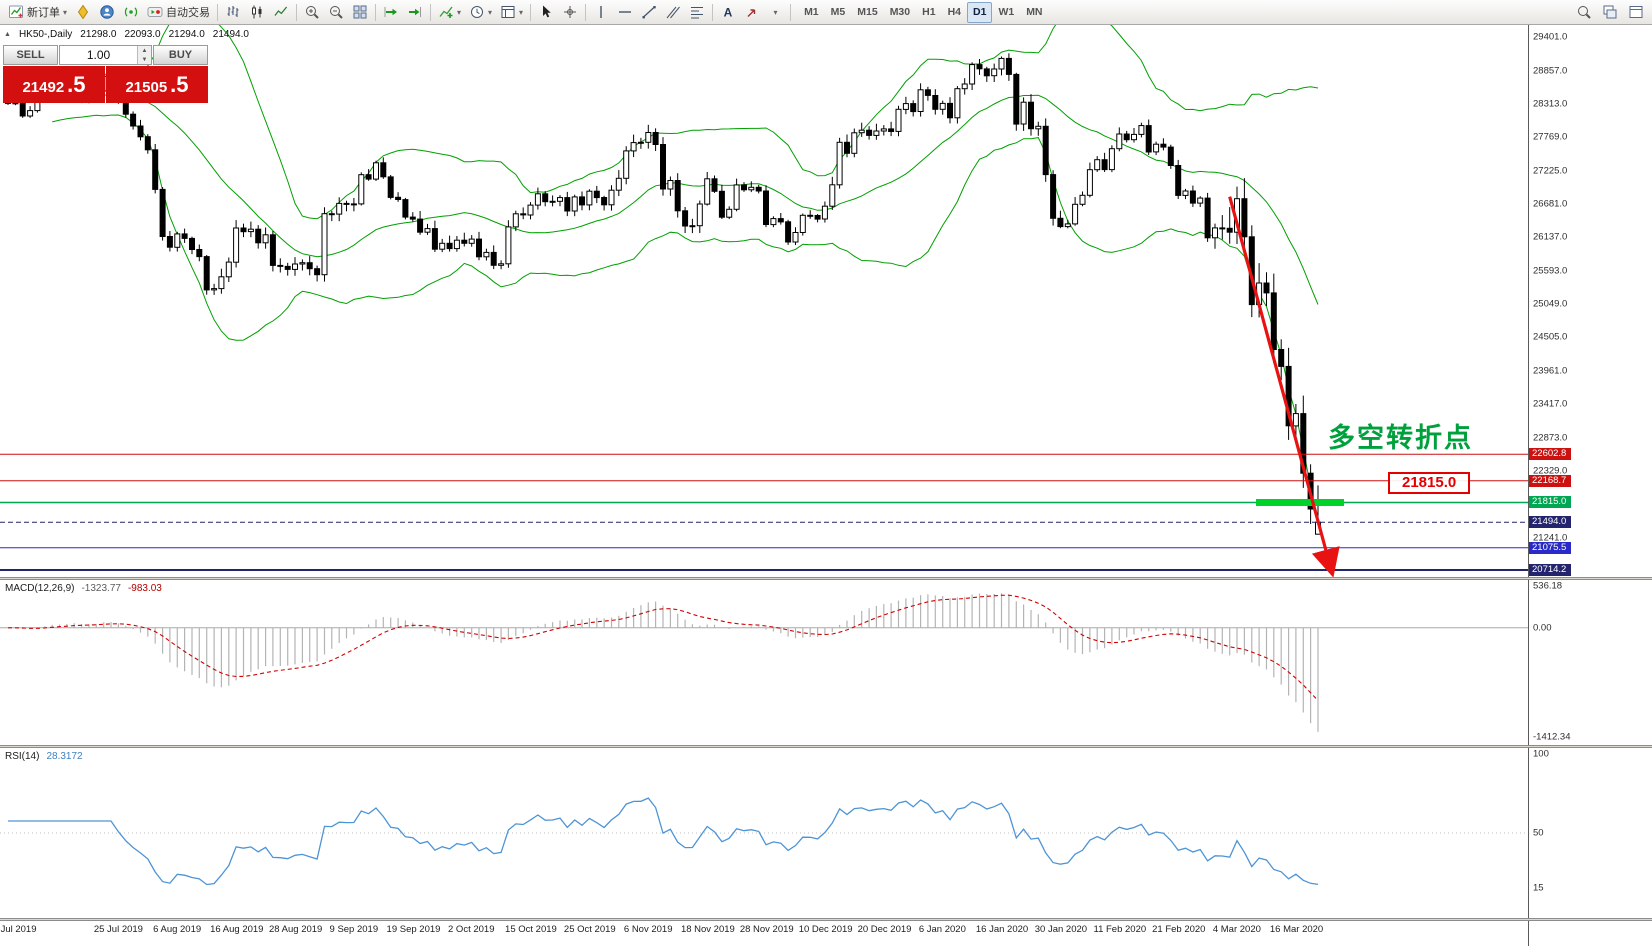 The image size is (1652, 946). I want to click on tile-windows-icon, so click(360, 12).